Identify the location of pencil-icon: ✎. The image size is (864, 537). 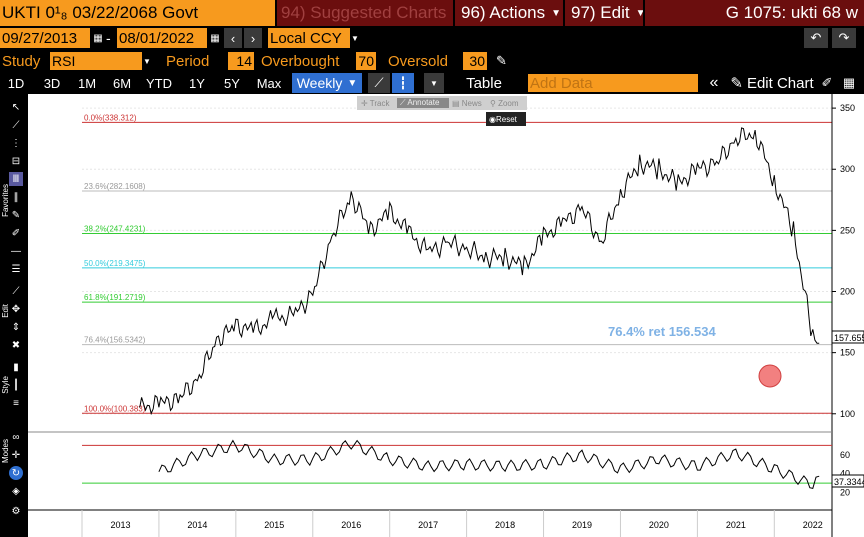
(501, 60).